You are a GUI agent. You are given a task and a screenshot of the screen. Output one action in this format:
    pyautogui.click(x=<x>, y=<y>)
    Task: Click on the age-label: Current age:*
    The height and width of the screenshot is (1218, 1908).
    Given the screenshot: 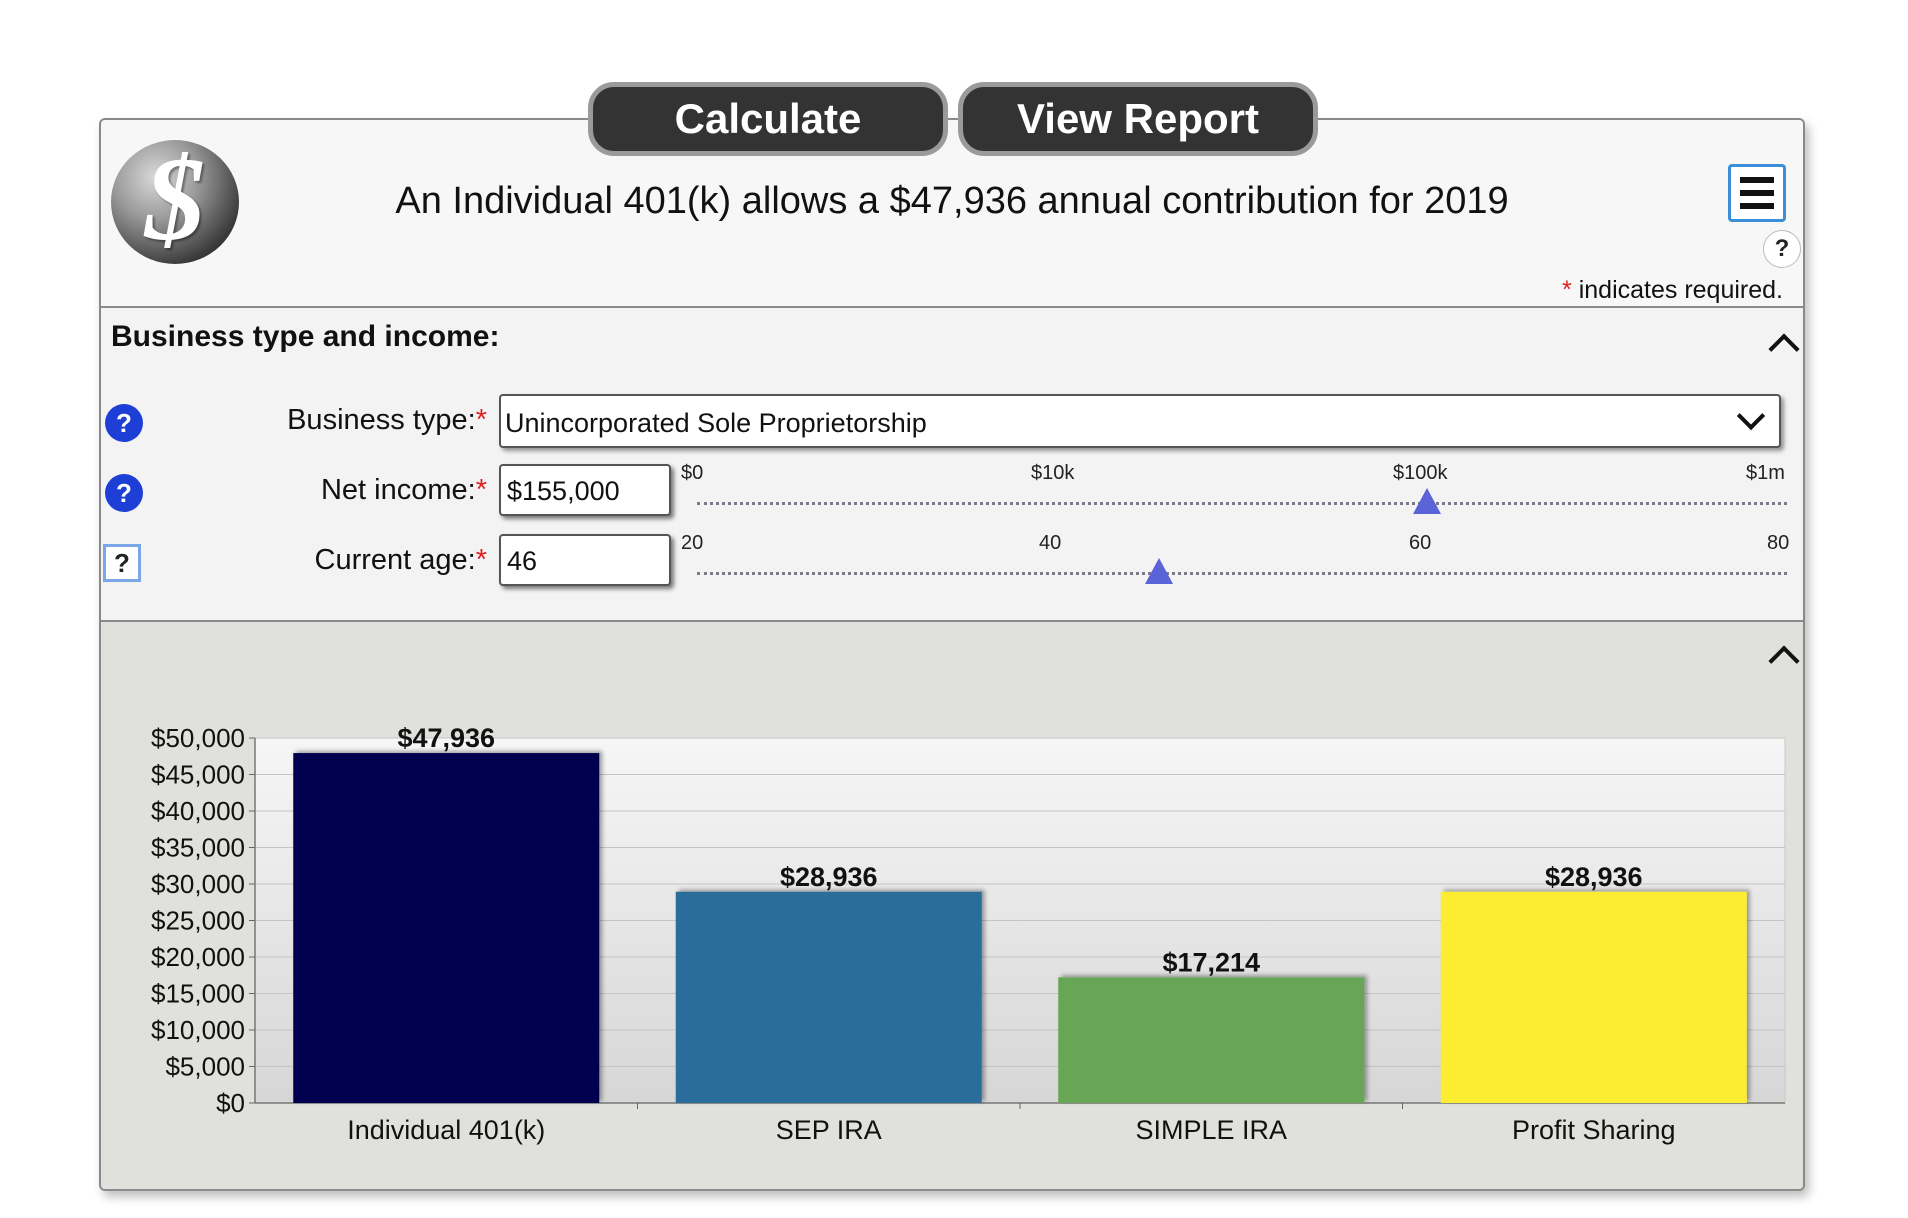 What is the action you would take?
    pyautogui.click(x=401, y=560)
    